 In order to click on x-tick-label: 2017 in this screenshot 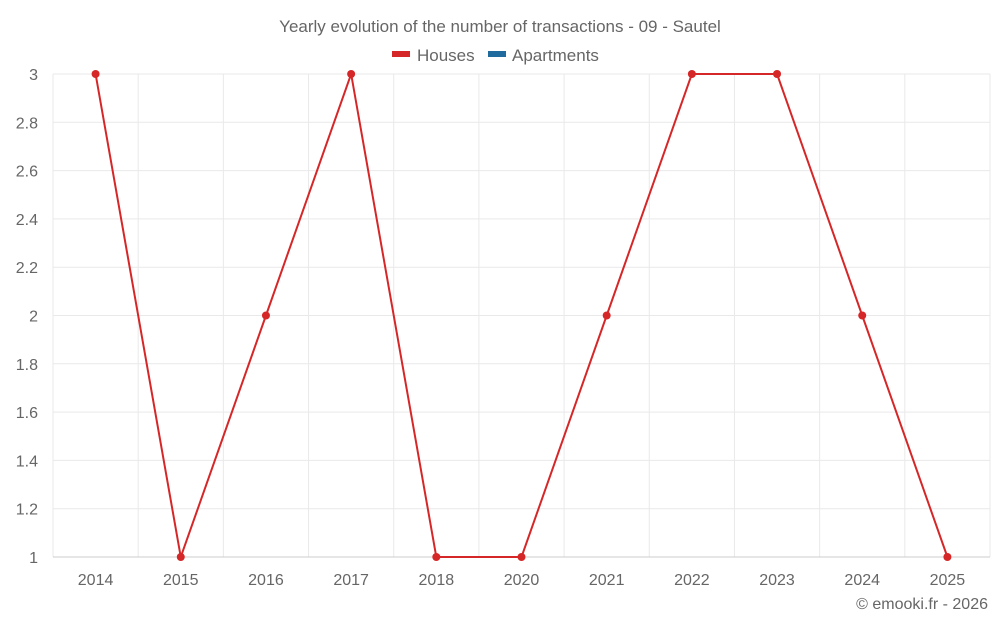, I will do `click(351, 580)`.